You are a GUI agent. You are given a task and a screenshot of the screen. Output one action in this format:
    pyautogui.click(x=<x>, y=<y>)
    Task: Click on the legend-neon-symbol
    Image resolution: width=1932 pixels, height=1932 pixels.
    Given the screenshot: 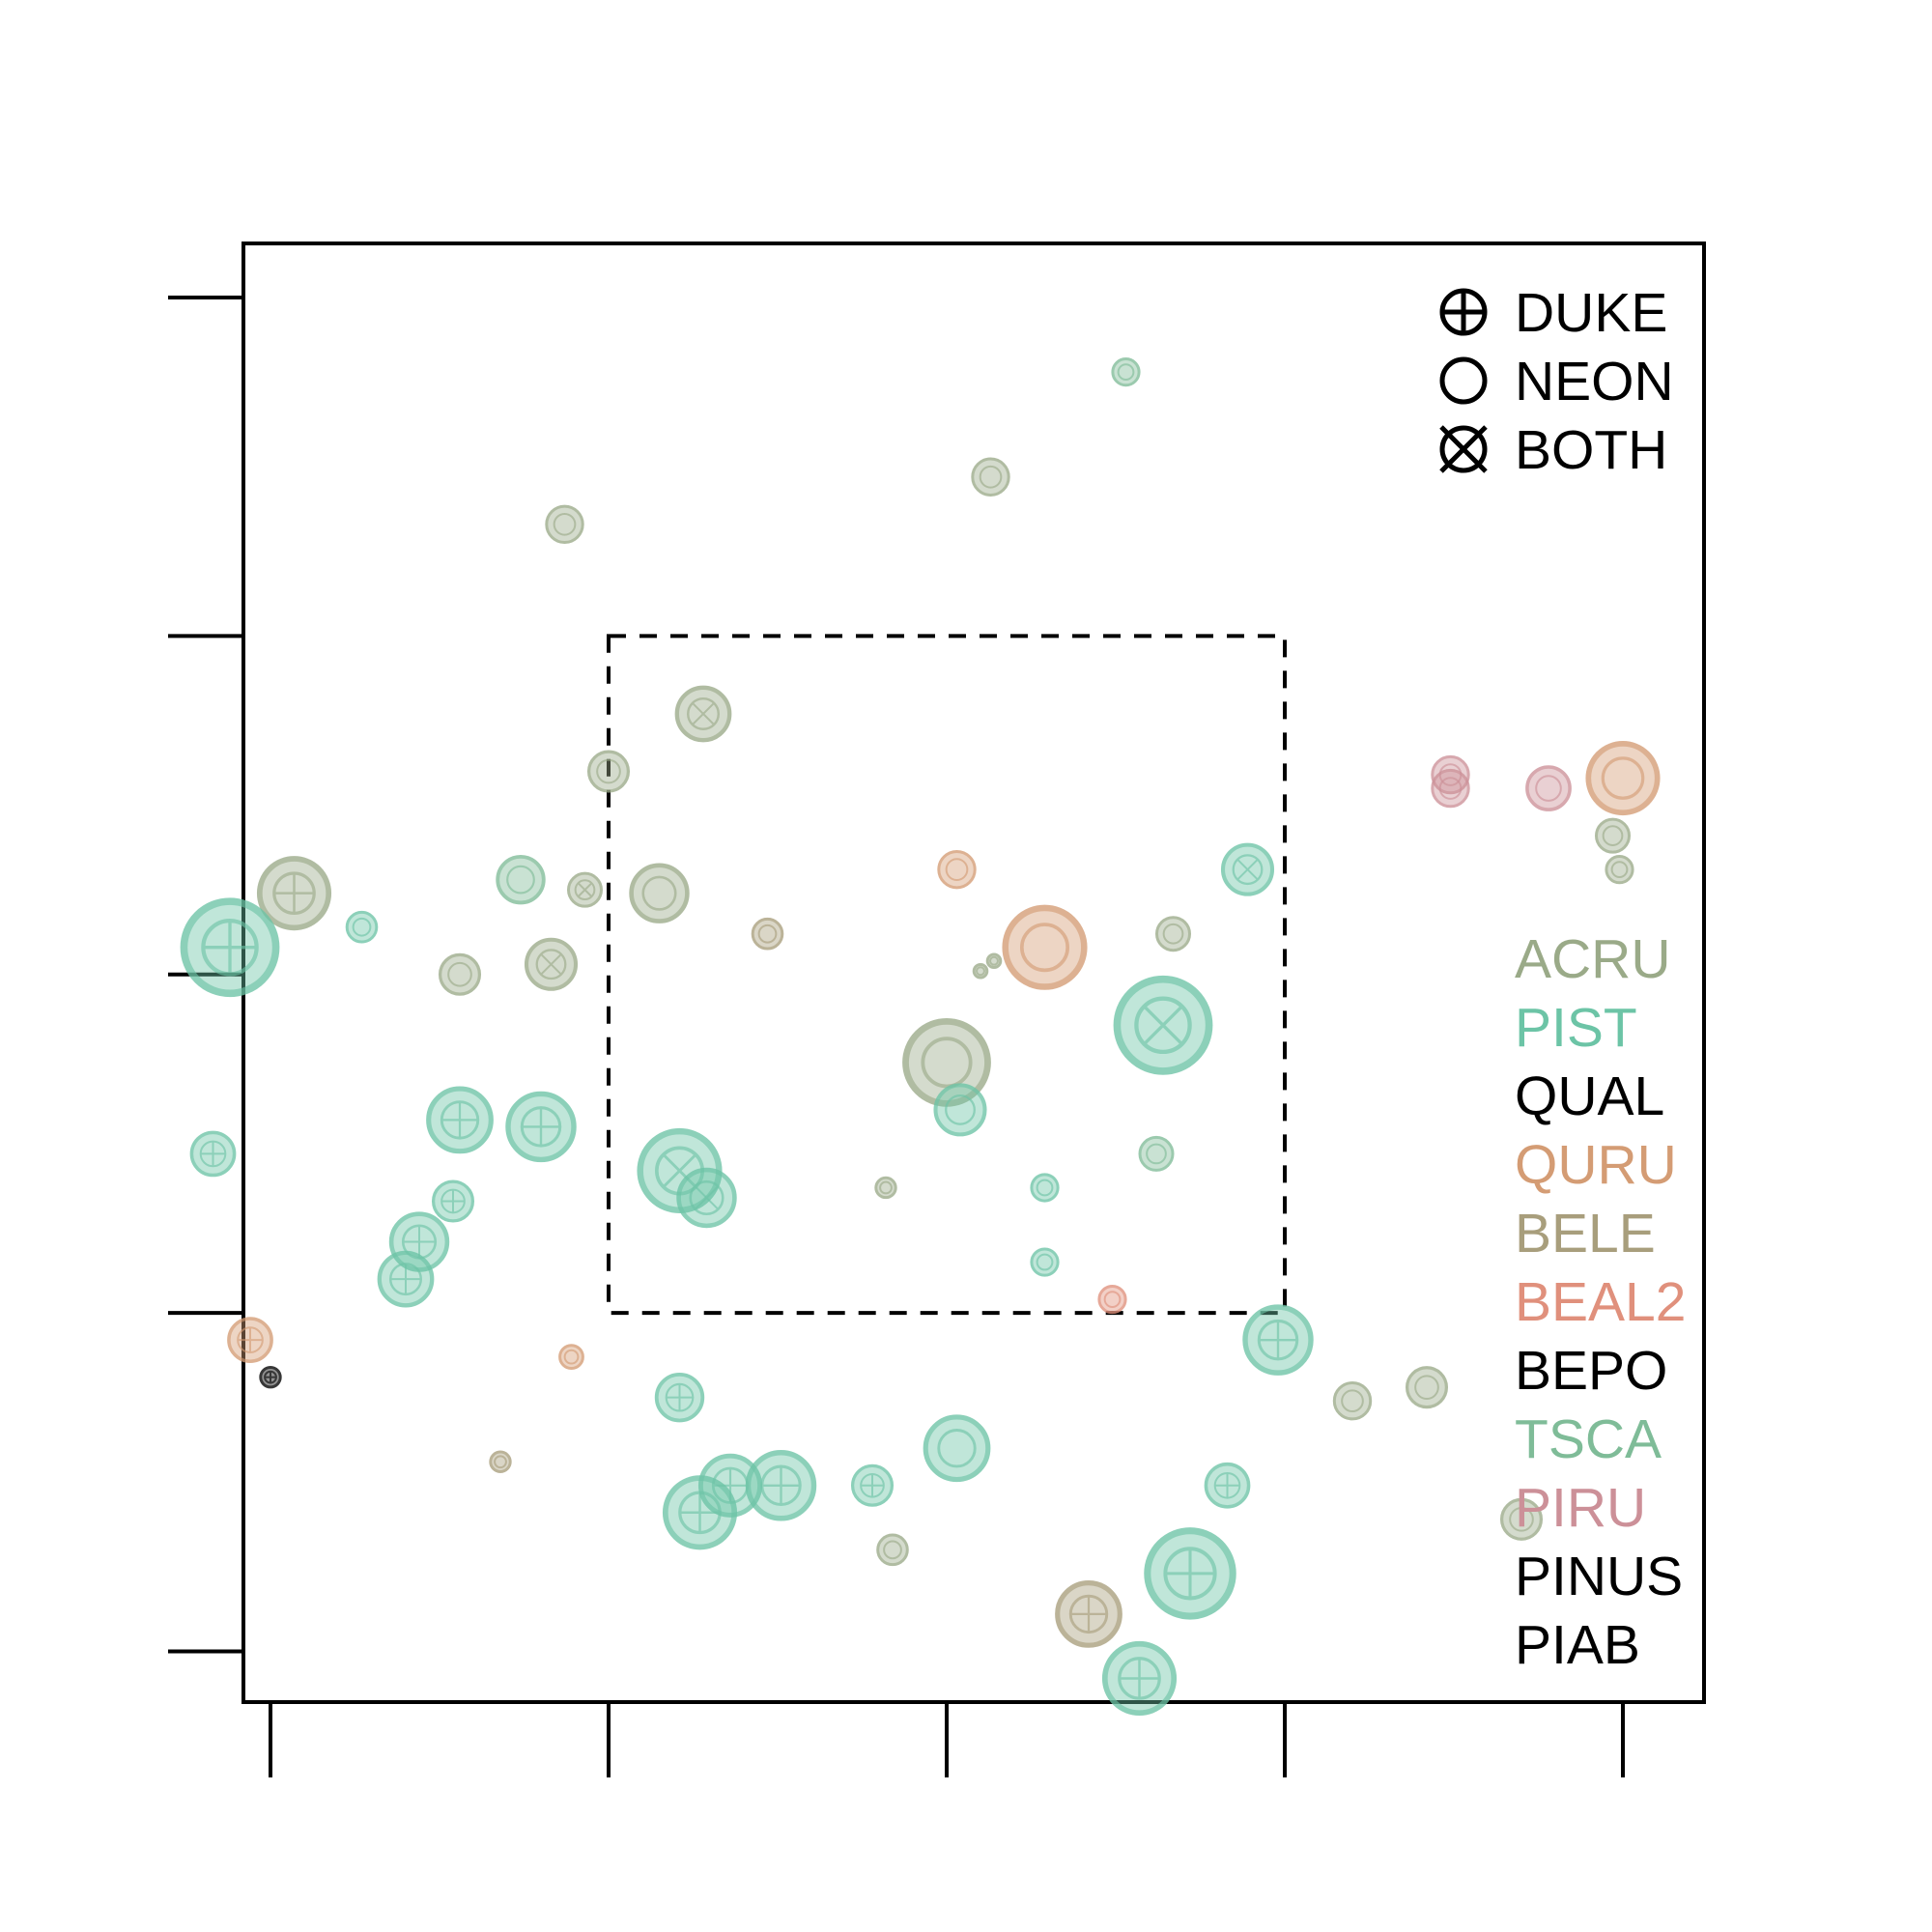 What is the action you would take?
    pyautogui.click(x=1463, y=380)
    